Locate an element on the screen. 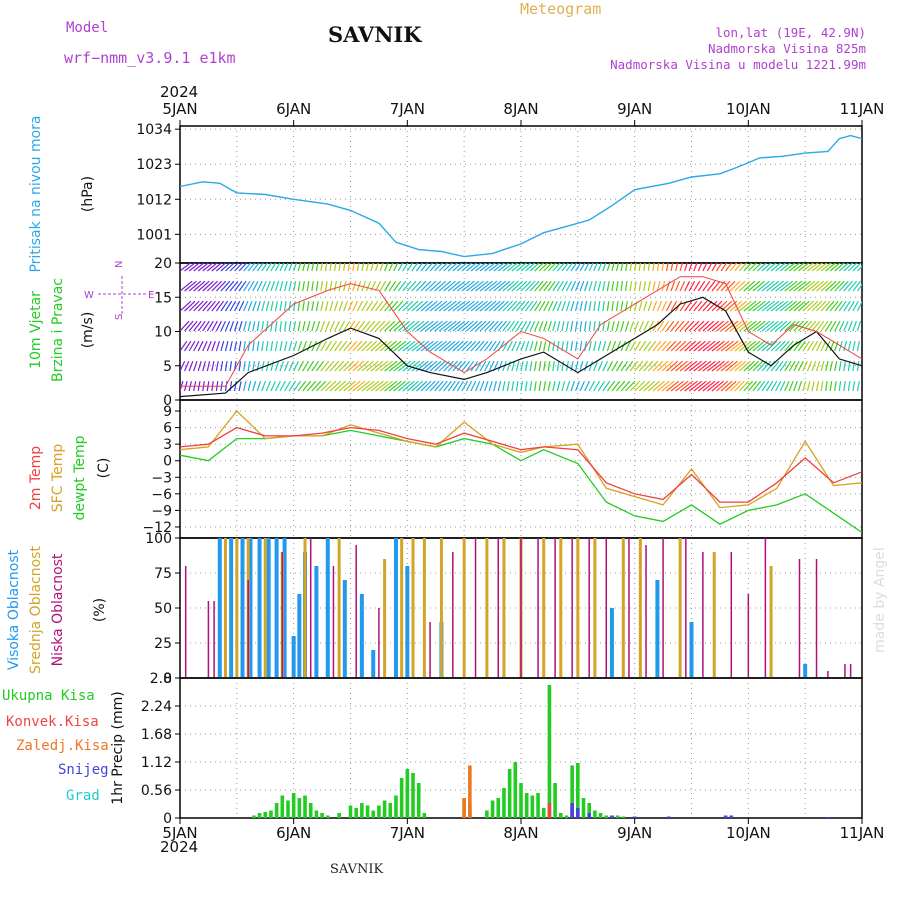 The height and width of the screenshot is (900, 900). y-tick-label: 20 is located at coordinates (163, 264).